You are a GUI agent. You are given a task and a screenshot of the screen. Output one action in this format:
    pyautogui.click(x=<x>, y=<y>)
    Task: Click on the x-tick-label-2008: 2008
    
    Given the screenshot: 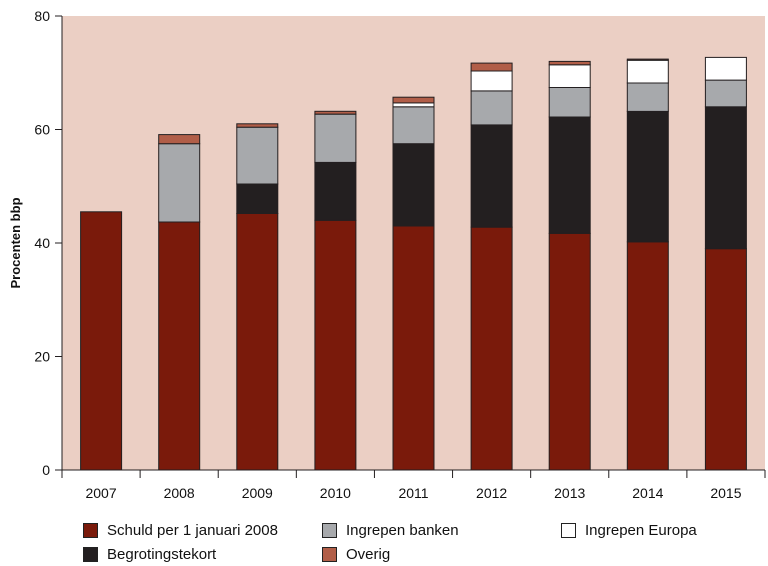 What is the action you would take?
    pyautogui.click(x=179, y=493)
    